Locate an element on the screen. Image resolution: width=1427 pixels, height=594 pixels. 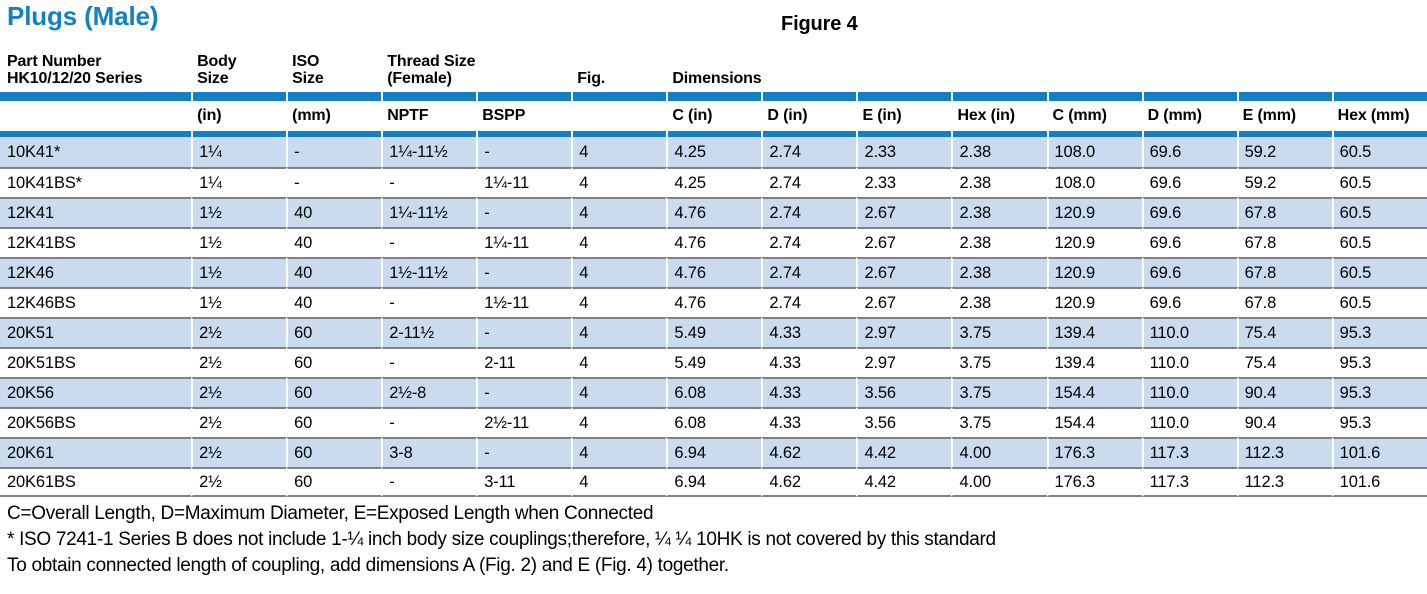
cell-e-mm: 112.3 is located at coordinates (1284, 482).